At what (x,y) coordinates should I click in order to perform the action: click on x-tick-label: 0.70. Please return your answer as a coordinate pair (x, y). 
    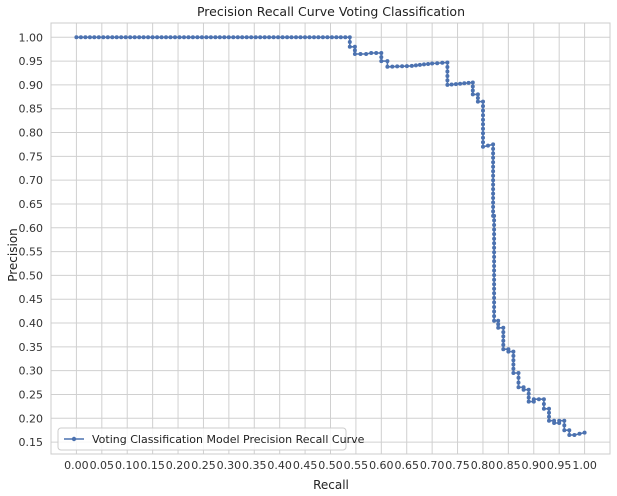
    Looking at the image, I should click on (432, 465).